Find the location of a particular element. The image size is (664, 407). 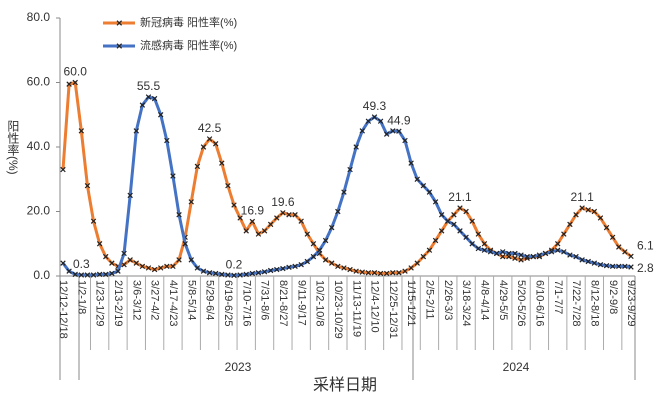

data-label: 16.9 is located at coordinates (253, 211).